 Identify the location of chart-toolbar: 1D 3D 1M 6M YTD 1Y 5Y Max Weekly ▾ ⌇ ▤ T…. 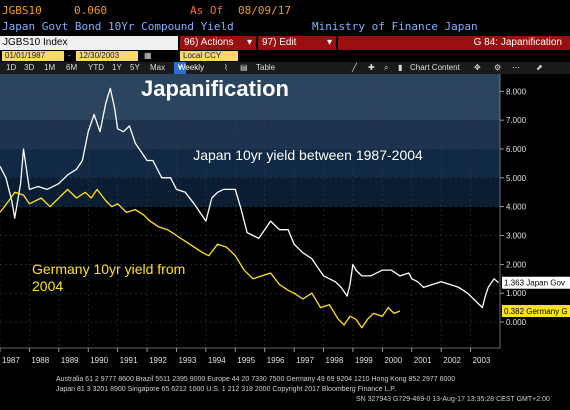
(285, 68).